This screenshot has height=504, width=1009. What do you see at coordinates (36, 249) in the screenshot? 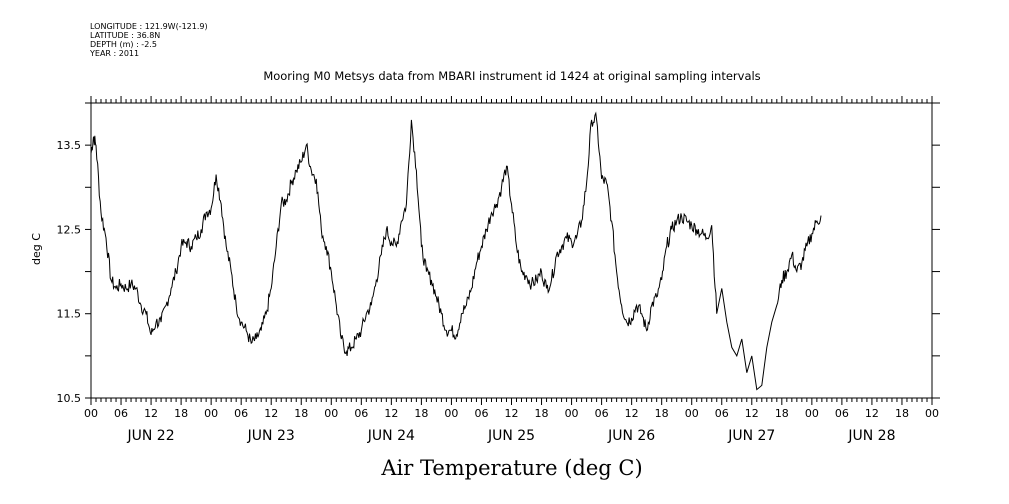
I see `y-axis-label: deg C` at bounding box center [36, 249].